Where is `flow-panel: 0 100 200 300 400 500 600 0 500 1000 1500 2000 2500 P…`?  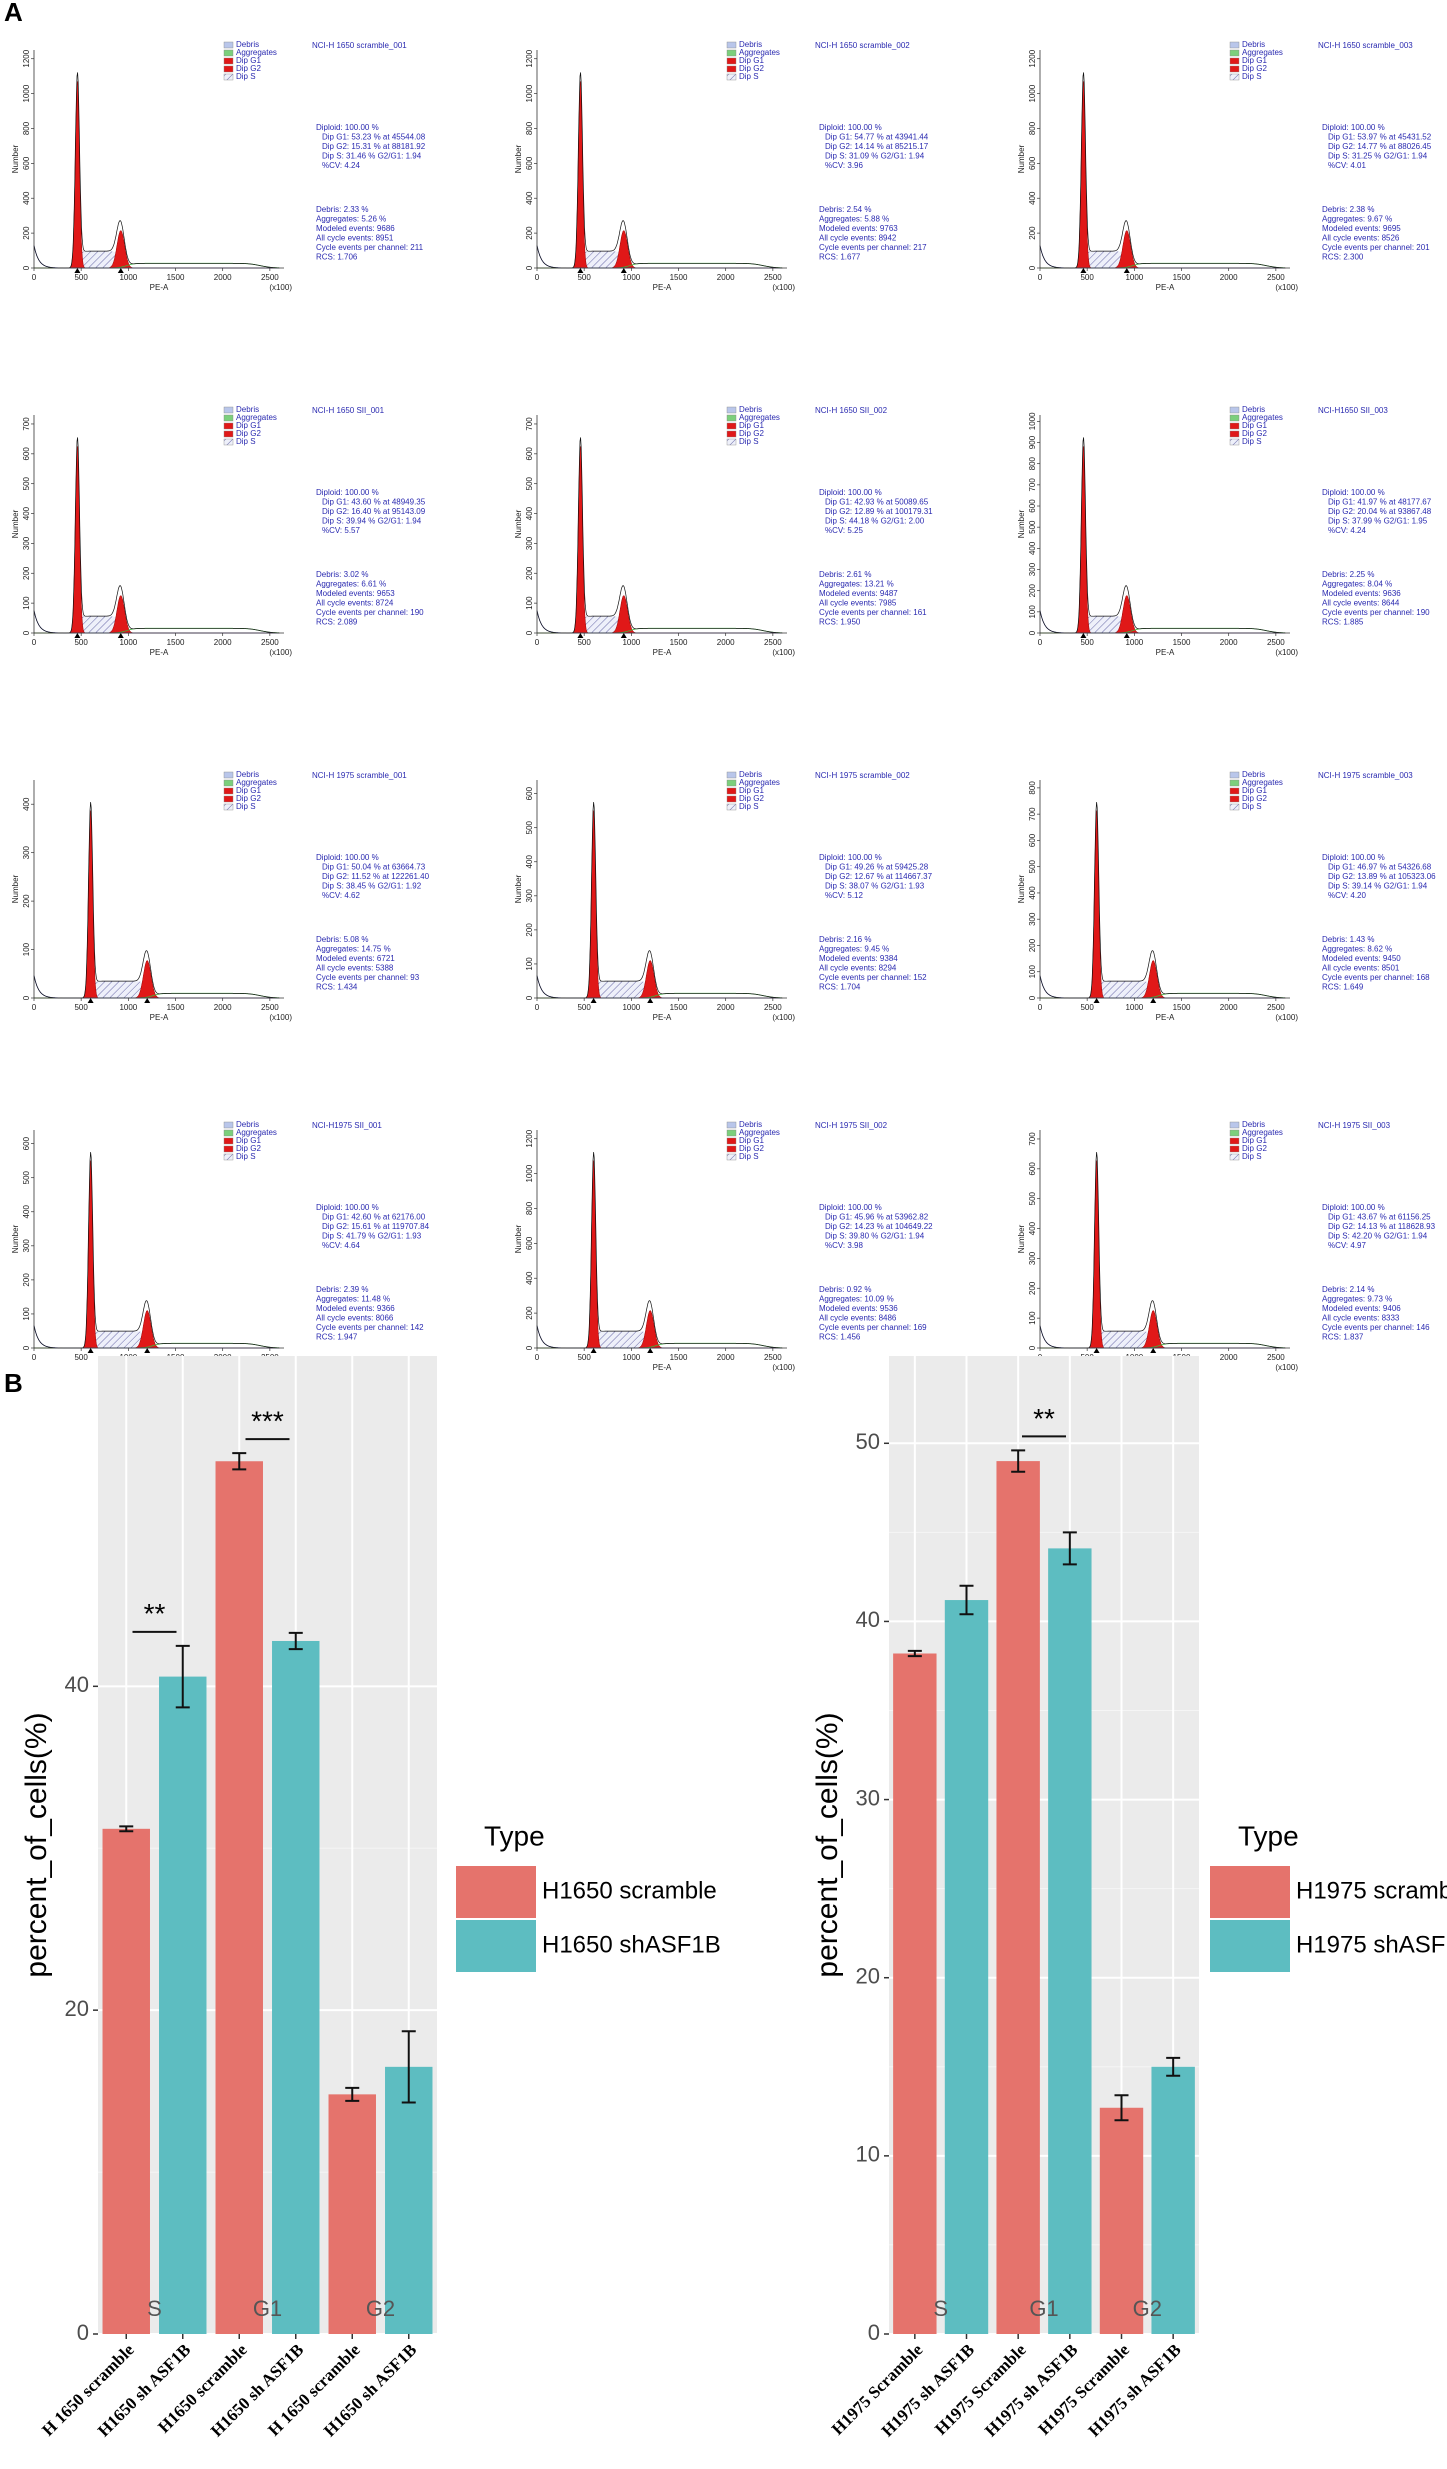
flow-panel: 0 100 200 300 400 500 600 0 500 1000 1500 2000 2500 P… is located at coordinates (723, 896).